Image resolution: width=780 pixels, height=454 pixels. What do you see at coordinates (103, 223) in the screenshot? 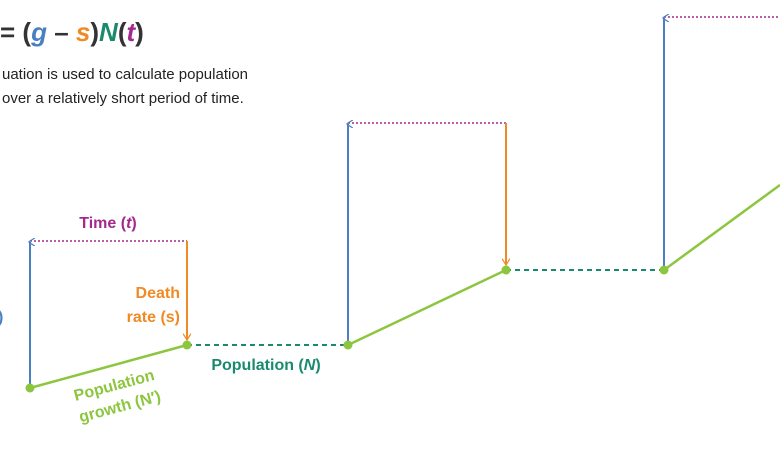
I see `label-part: Time (` at bounding box center [103, 223].